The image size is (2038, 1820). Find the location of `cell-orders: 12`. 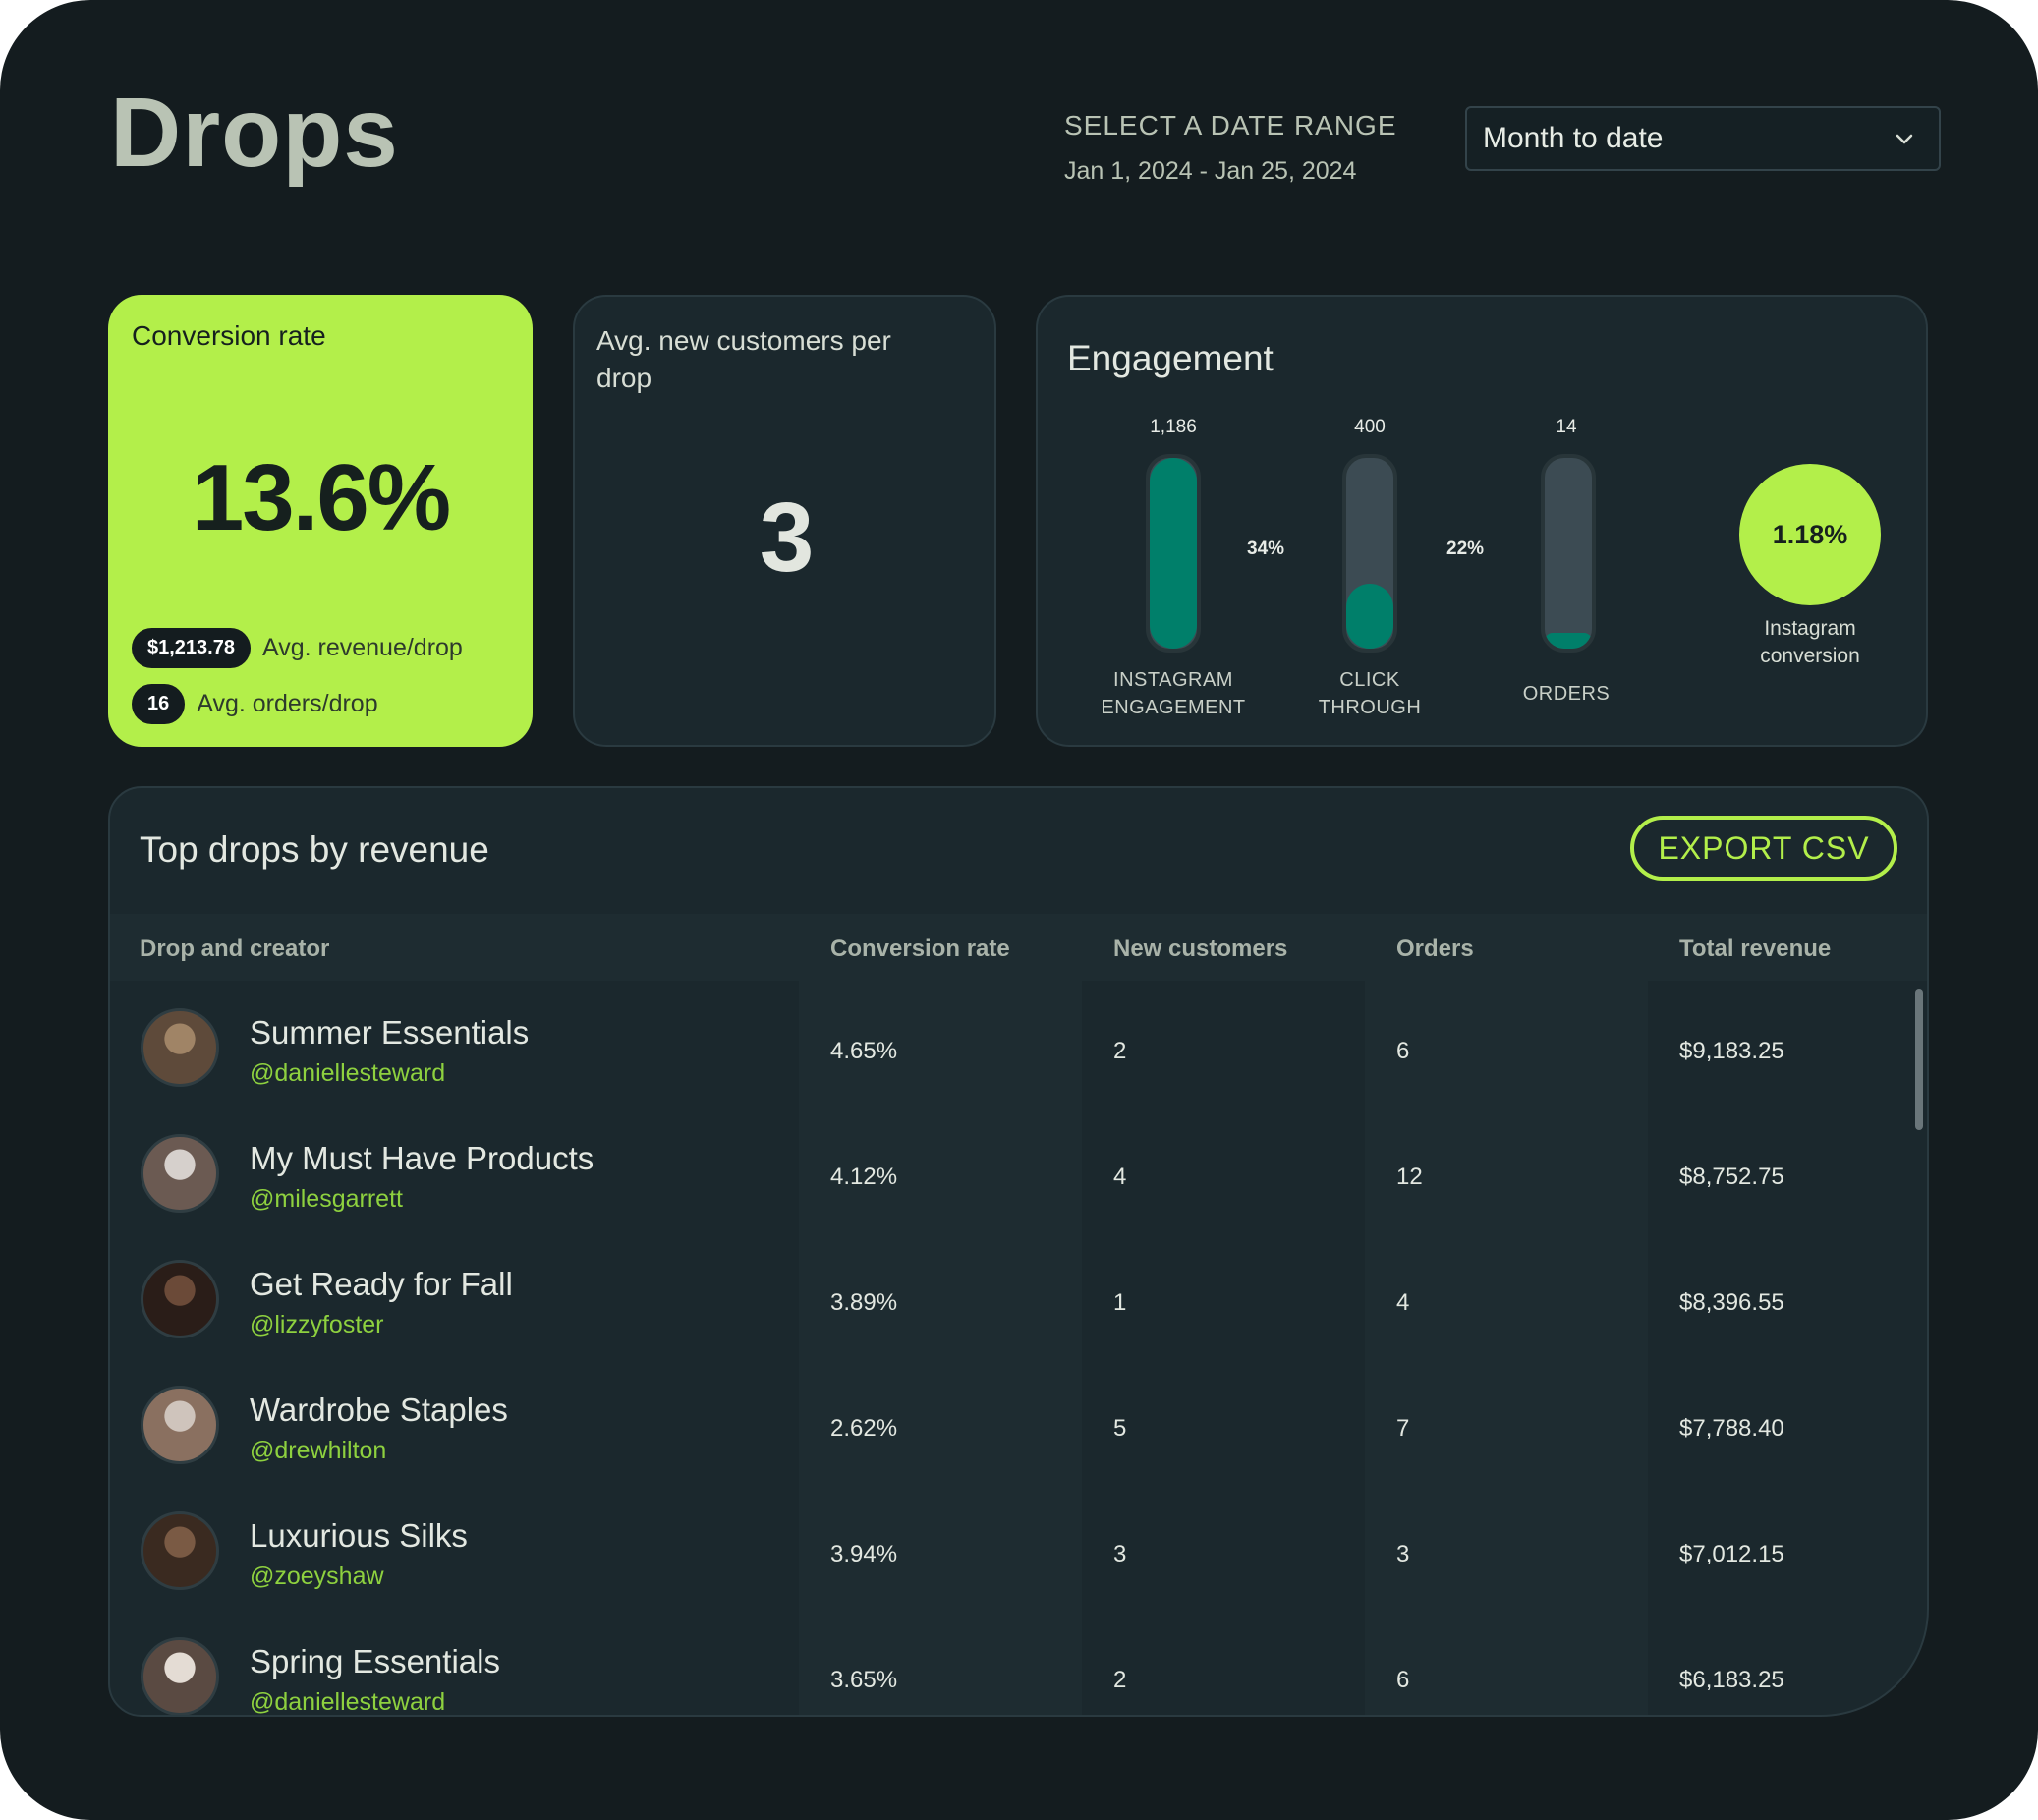

cell-orders: 12 is located at coordinates (1409, 1177).